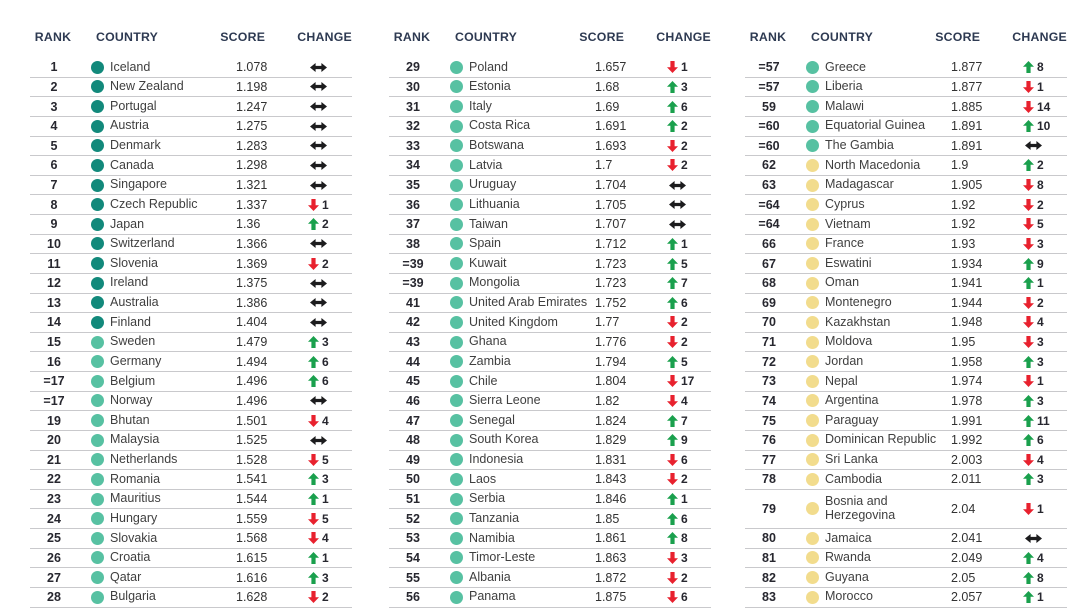 This screenshot has width=1080, height=615. What do you see at coordinates (54, 224) in the screenshot?
I see `rank-cell: 9` at bounding box center [54, 224].